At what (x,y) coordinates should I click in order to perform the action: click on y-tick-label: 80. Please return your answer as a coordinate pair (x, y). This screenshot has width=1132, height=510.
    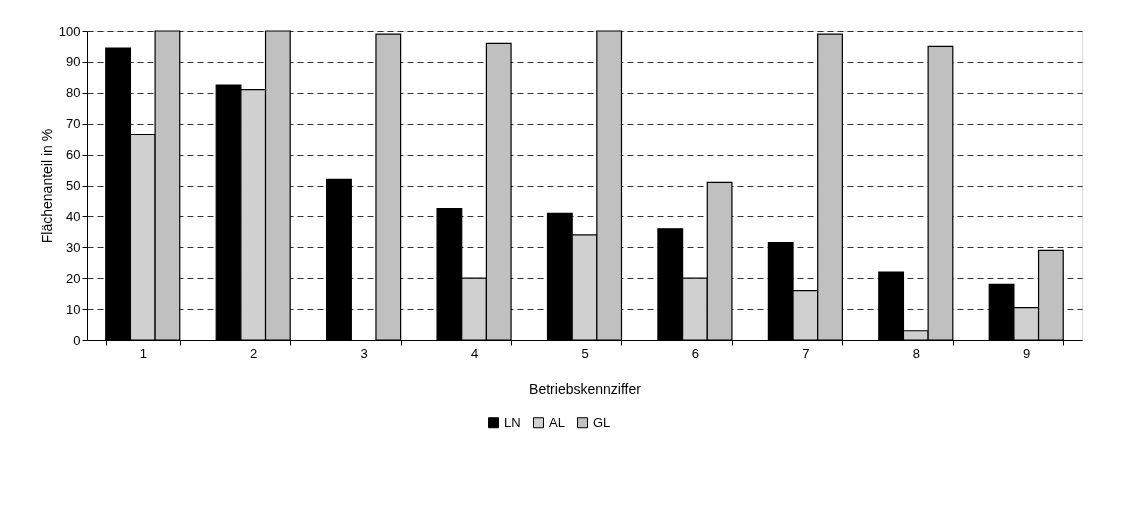
    Looking at the image, I should click on (73, 93).